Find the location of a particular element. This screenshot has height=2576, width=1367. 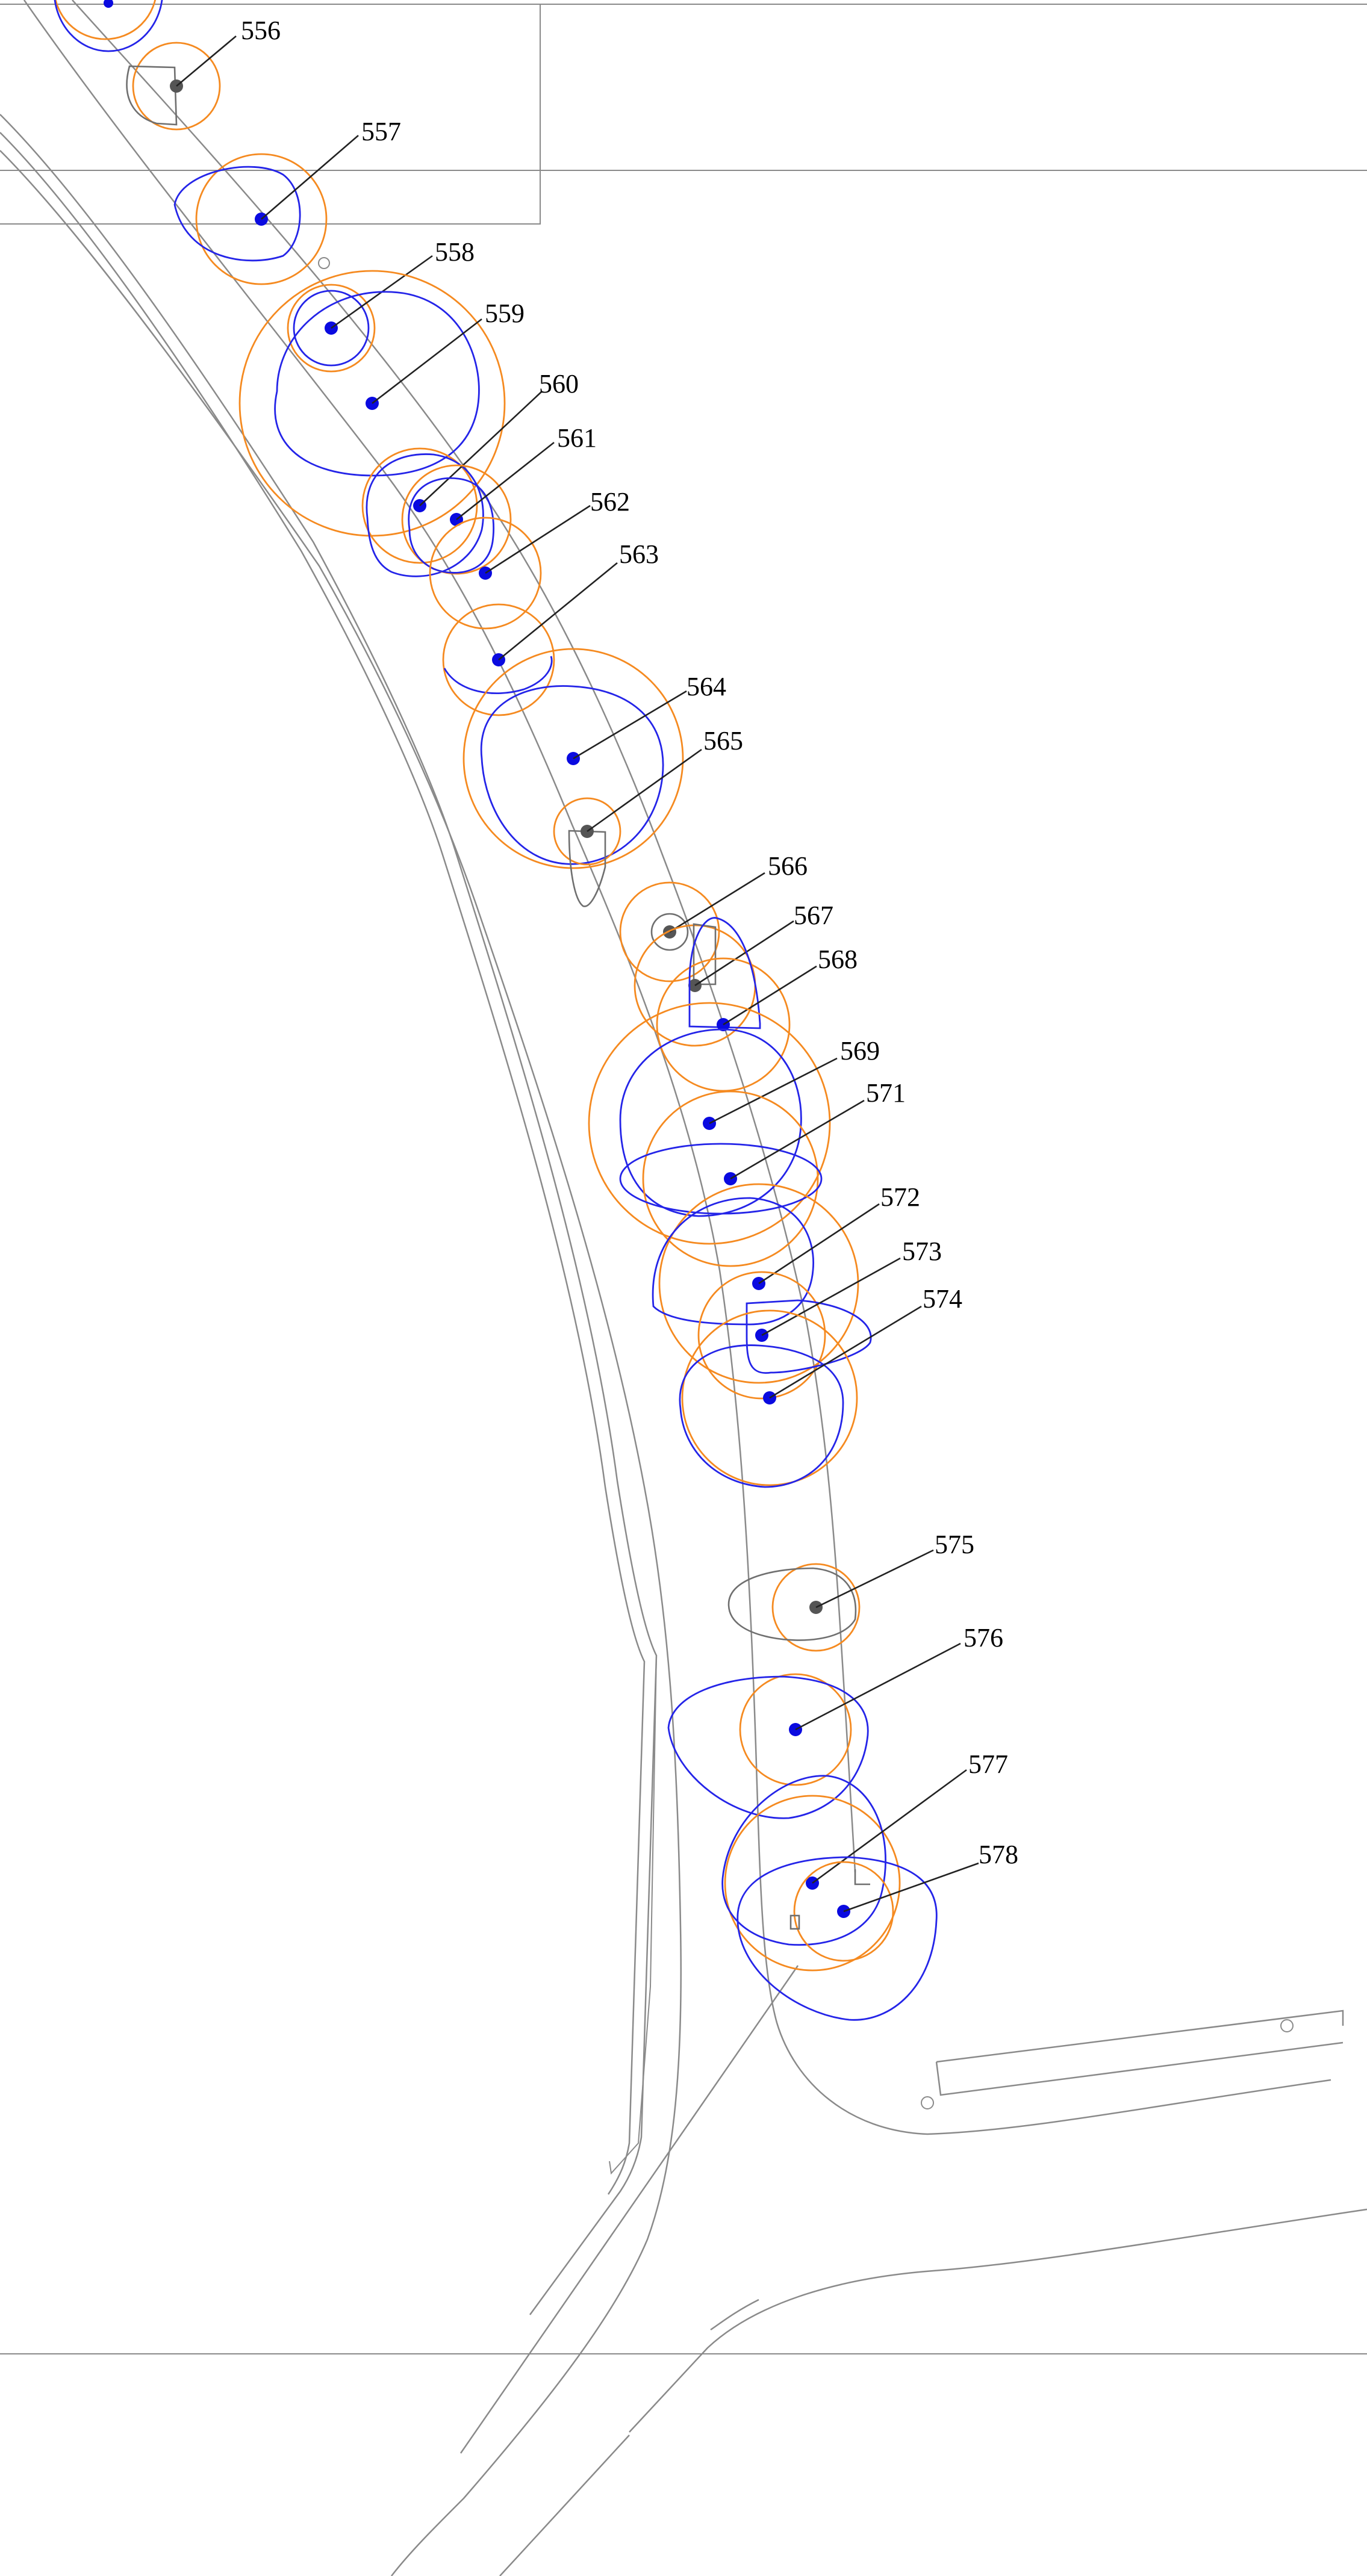

tree-number-label: 563 is located at coordinates (639, 554).